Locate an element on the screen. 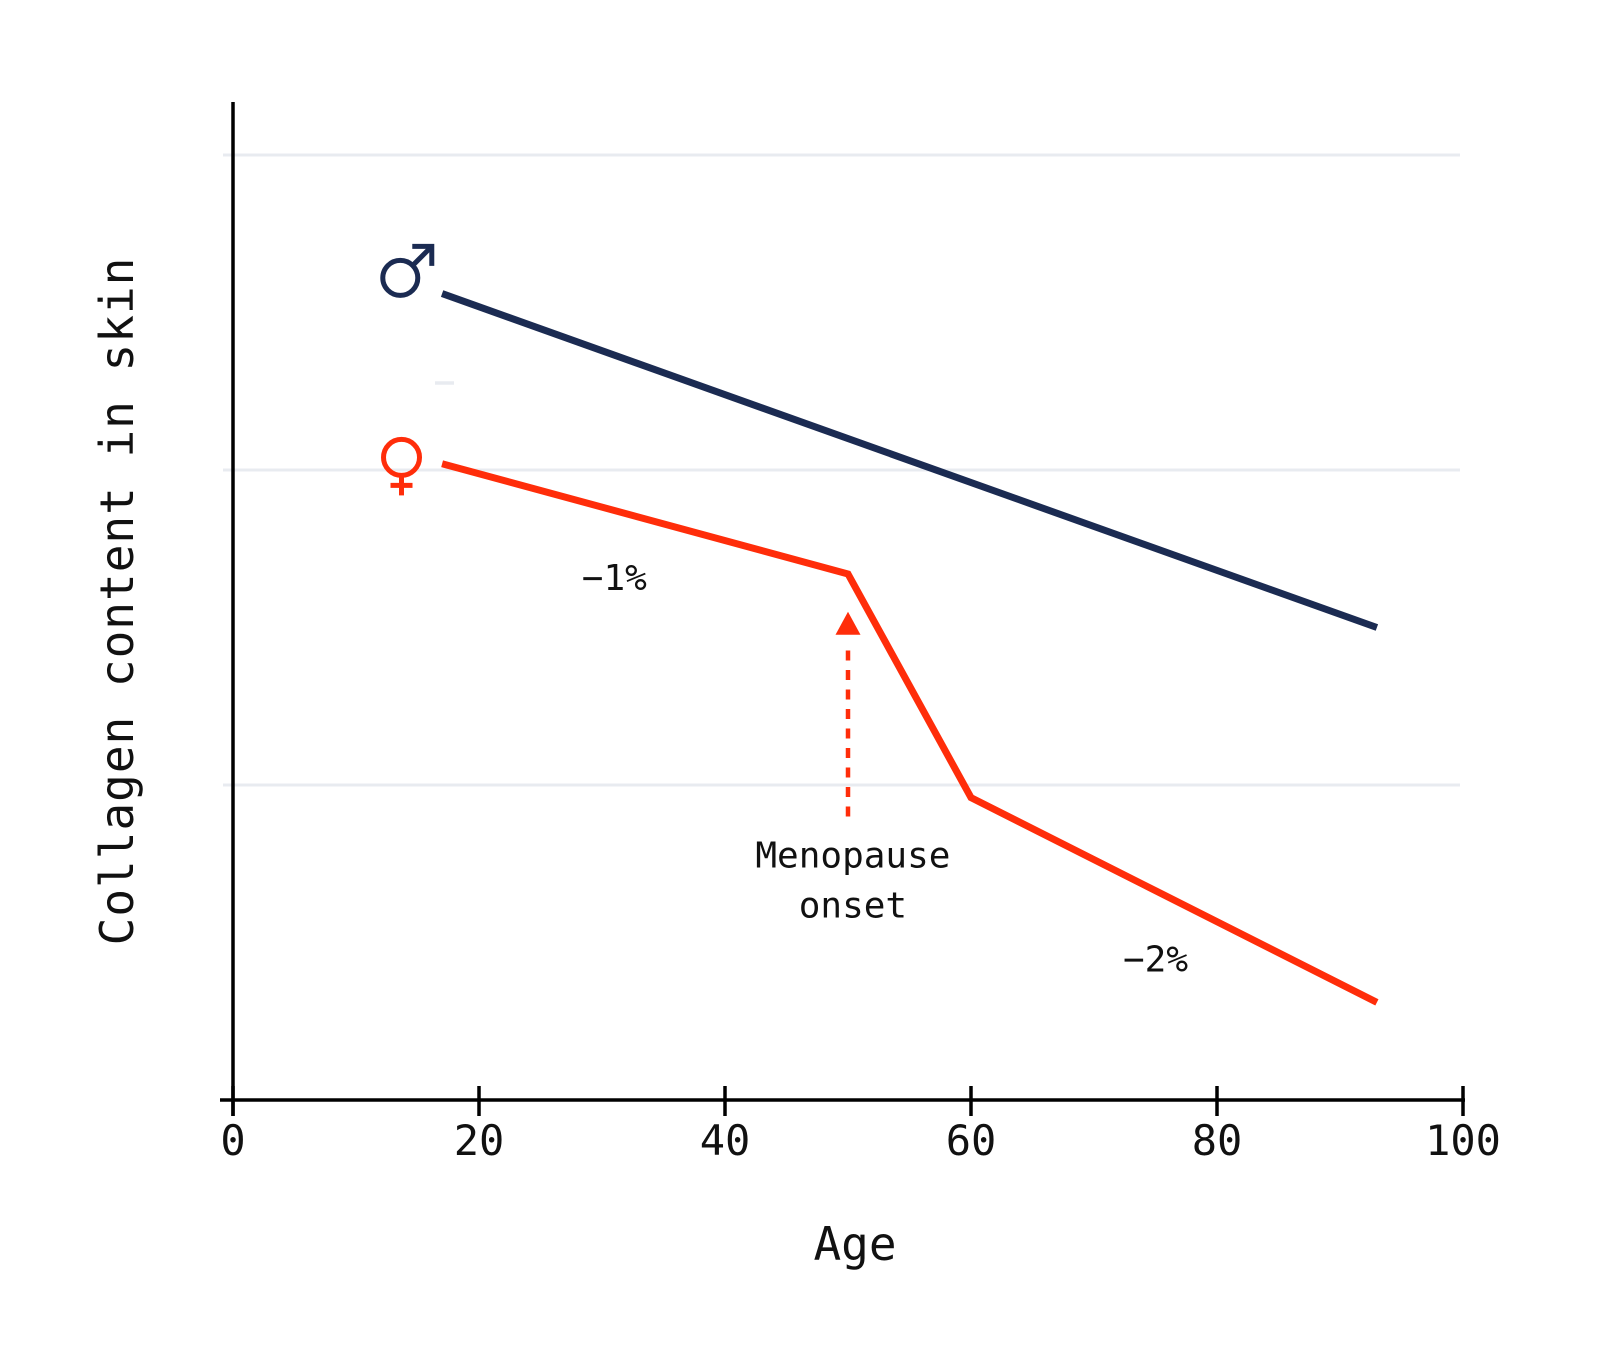 The height and width of the screenshot is (1358, 1600). x-ticks is located at coordinates (848, 1101).